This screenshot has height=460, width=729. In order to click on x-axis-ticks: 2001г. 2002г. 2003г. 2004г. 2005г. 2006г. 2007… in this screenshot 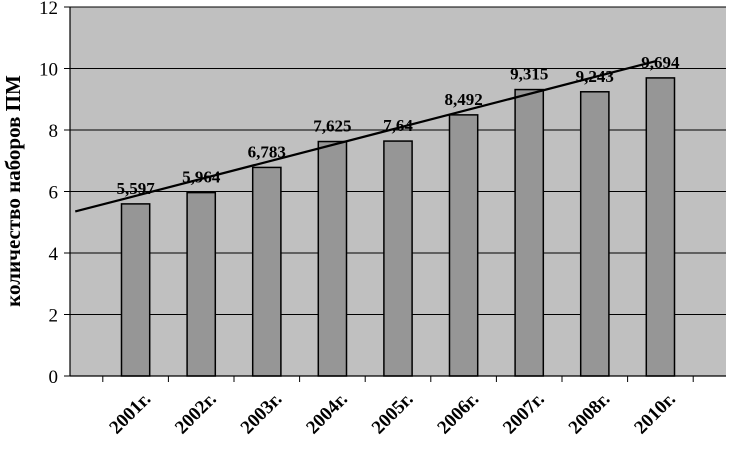, I will do `click(398, 407)`.